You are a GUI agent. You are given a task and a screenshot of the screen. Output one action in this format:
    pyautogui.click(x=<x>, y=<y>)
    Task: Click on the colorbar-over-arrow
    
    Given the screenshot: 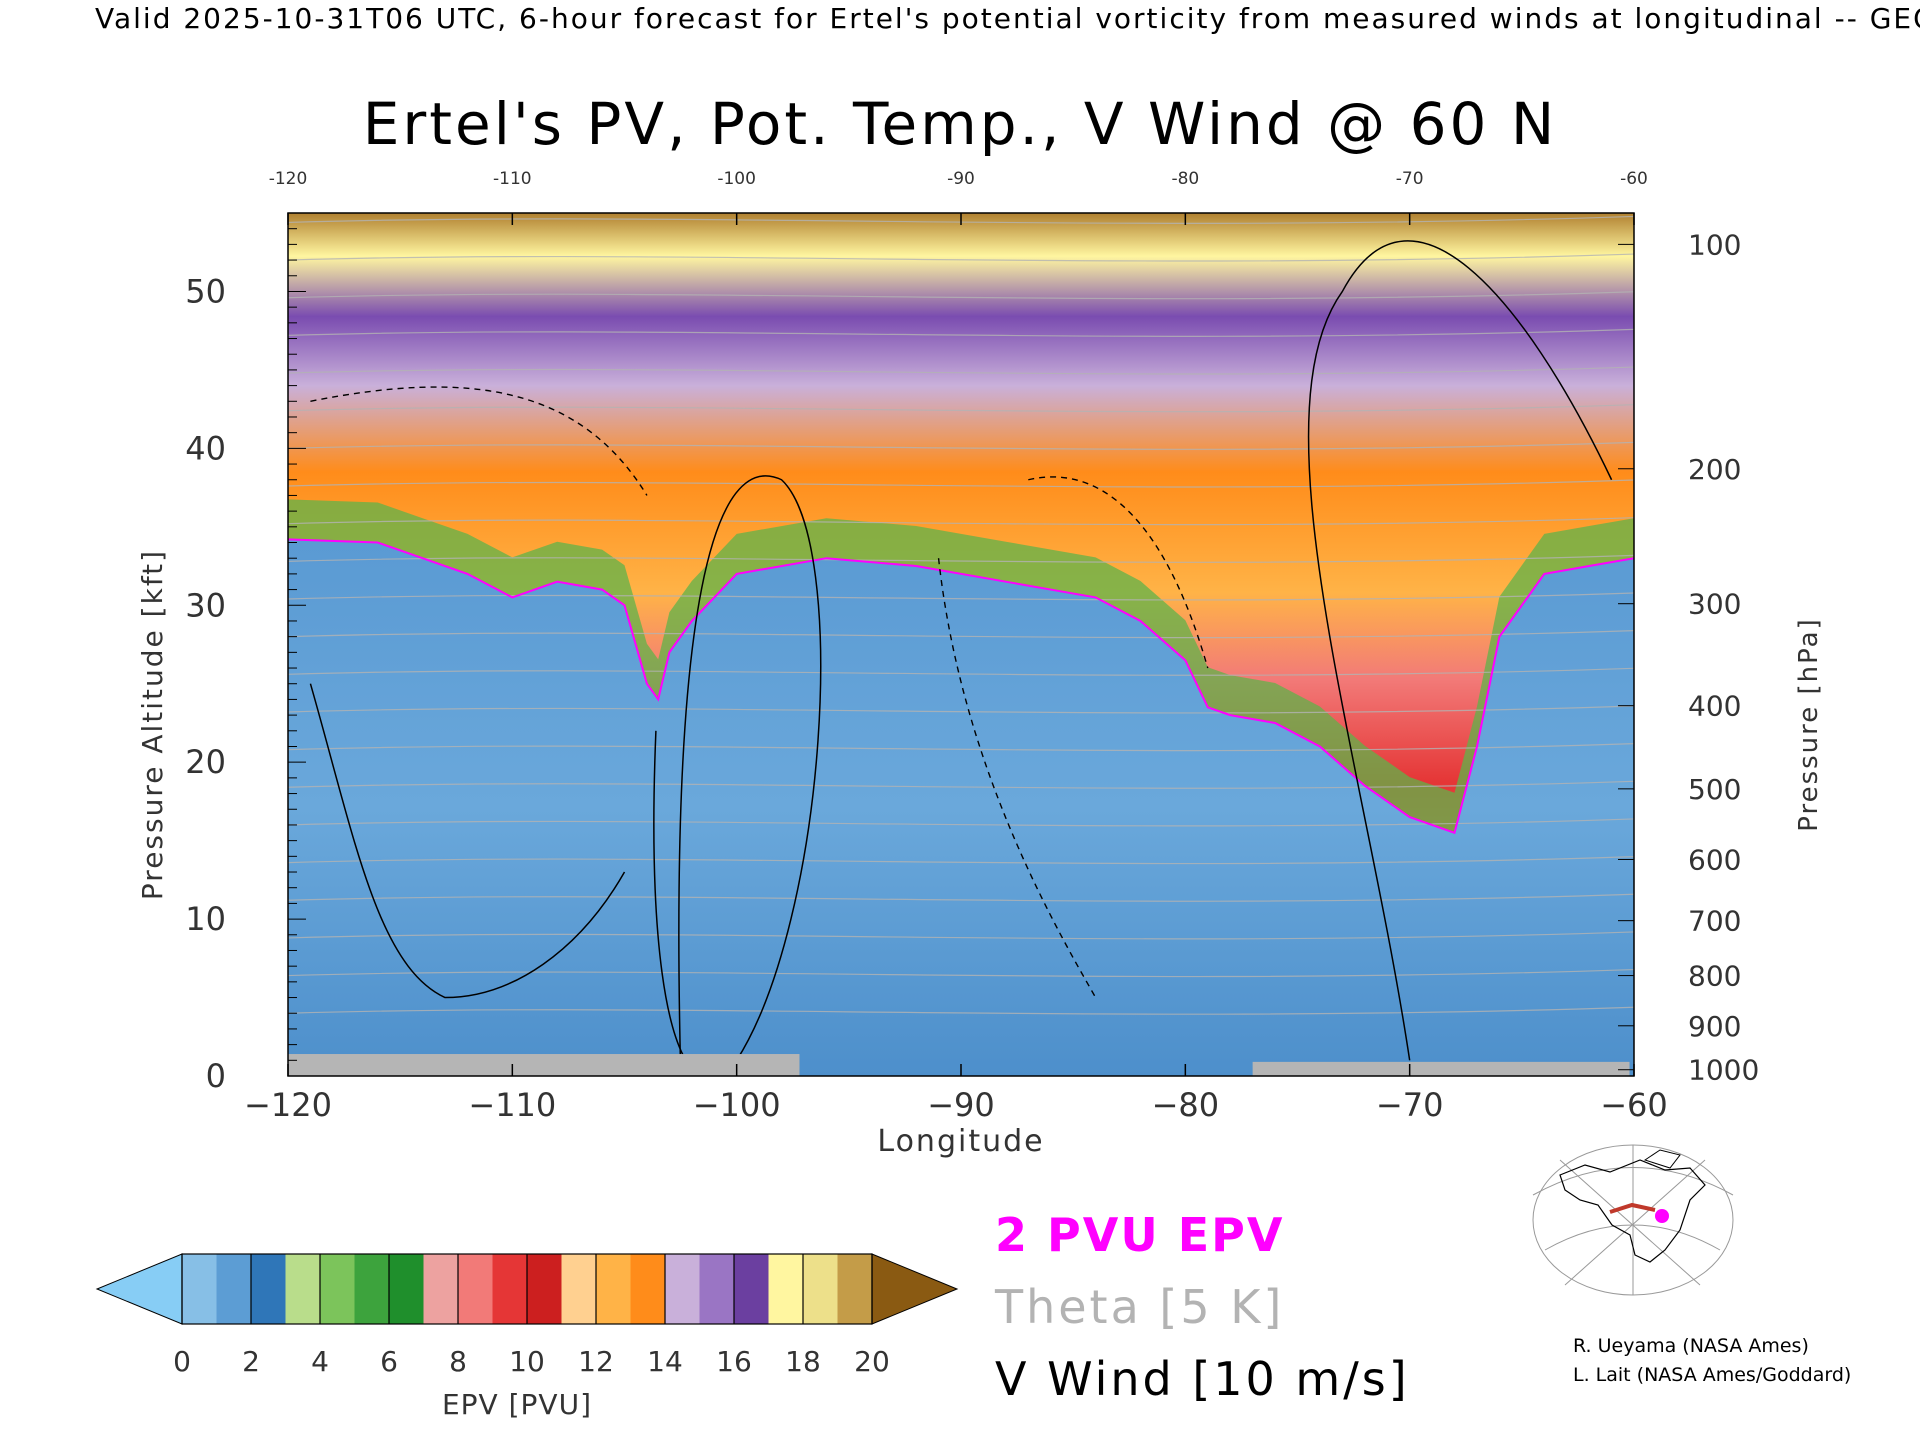 What is the action you would take?
    pyautogui.click(x=915, y=1289)
    